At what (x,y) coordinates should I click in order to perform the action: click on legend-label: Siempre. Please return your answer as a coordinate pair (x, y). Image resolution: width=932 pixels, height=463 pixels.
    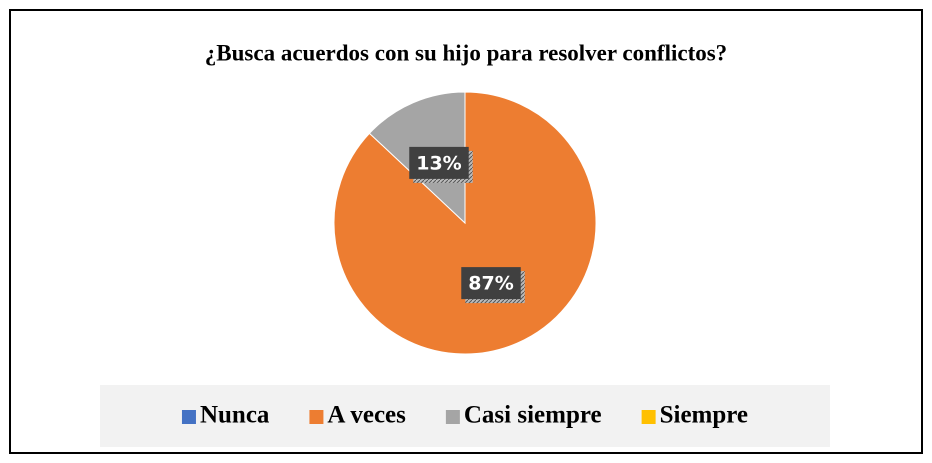
    Looking at the image, I should click on (704, 415).